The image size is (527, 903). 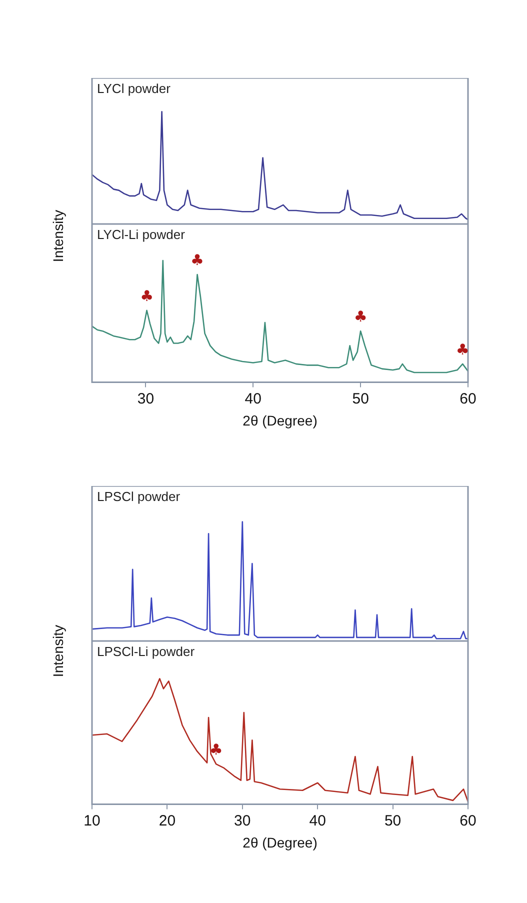 What do you see at coordinates (139, 496) in the screenshot?
I see `chart-title: LPSCl powder` at bounding box center [139, 496].